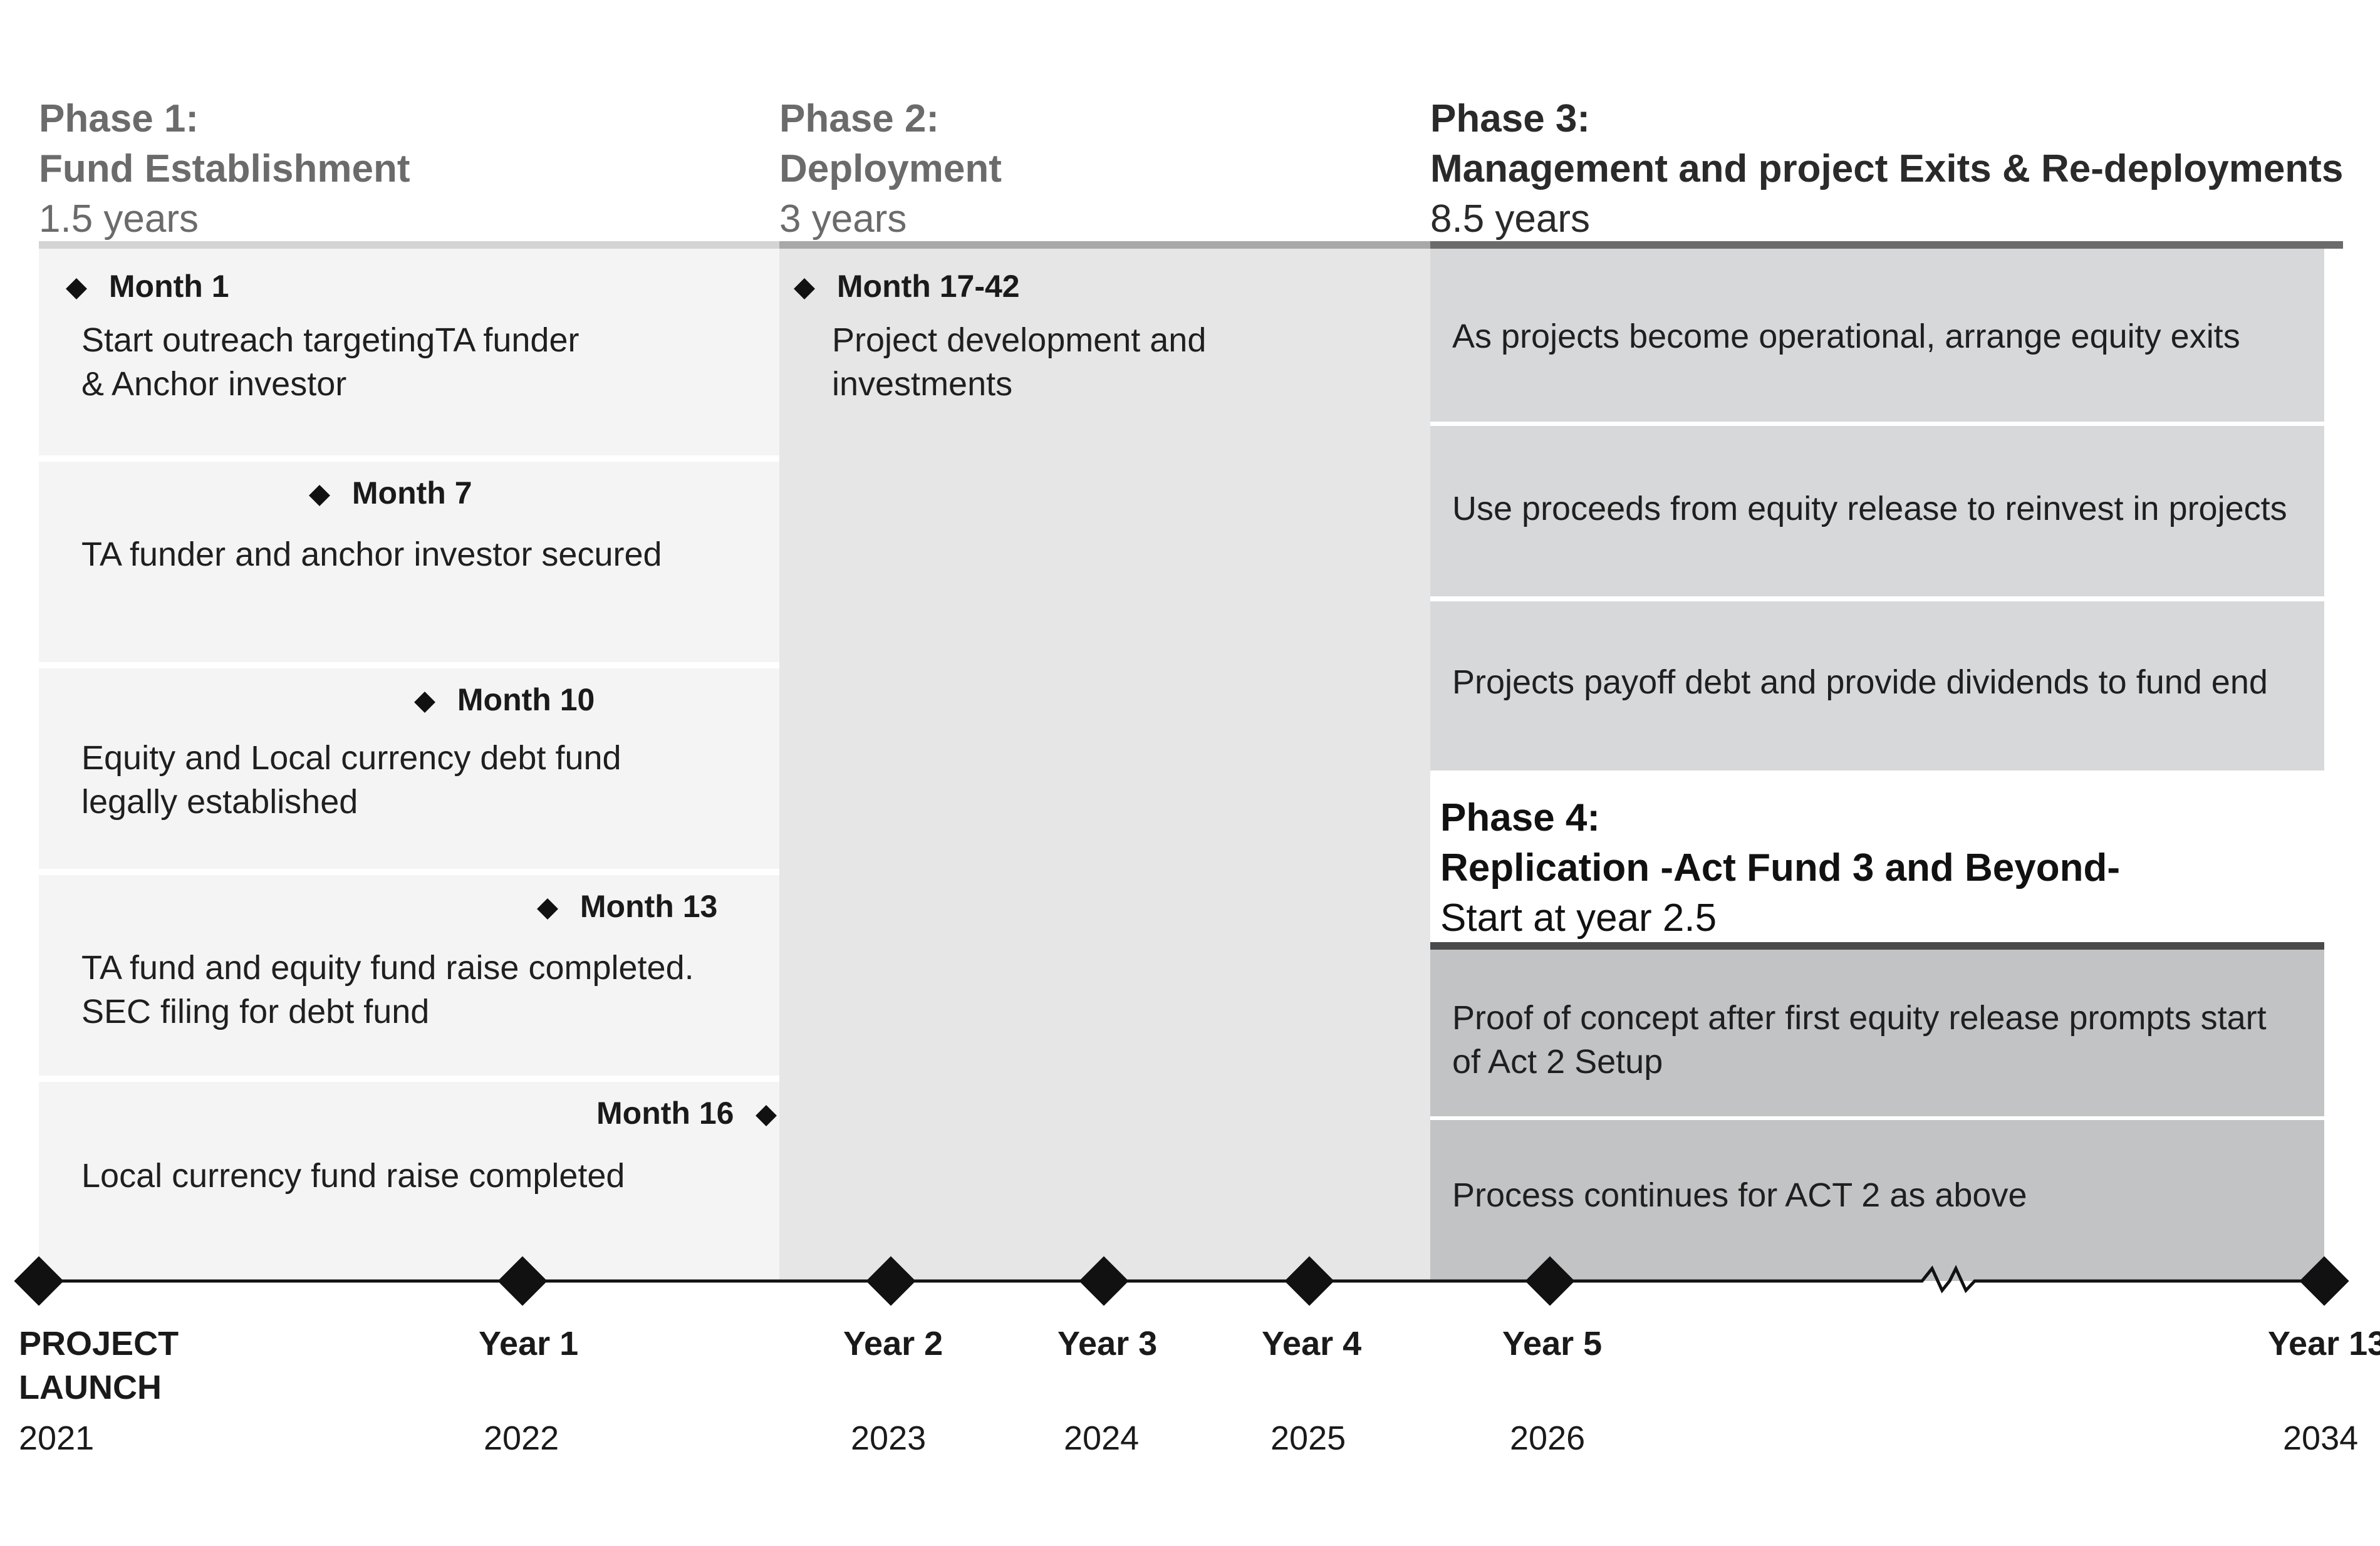 Image resolution: width=2380 pixels, height=1546 pixels. I want to click on phase-2-rule, so click(1104, 245).